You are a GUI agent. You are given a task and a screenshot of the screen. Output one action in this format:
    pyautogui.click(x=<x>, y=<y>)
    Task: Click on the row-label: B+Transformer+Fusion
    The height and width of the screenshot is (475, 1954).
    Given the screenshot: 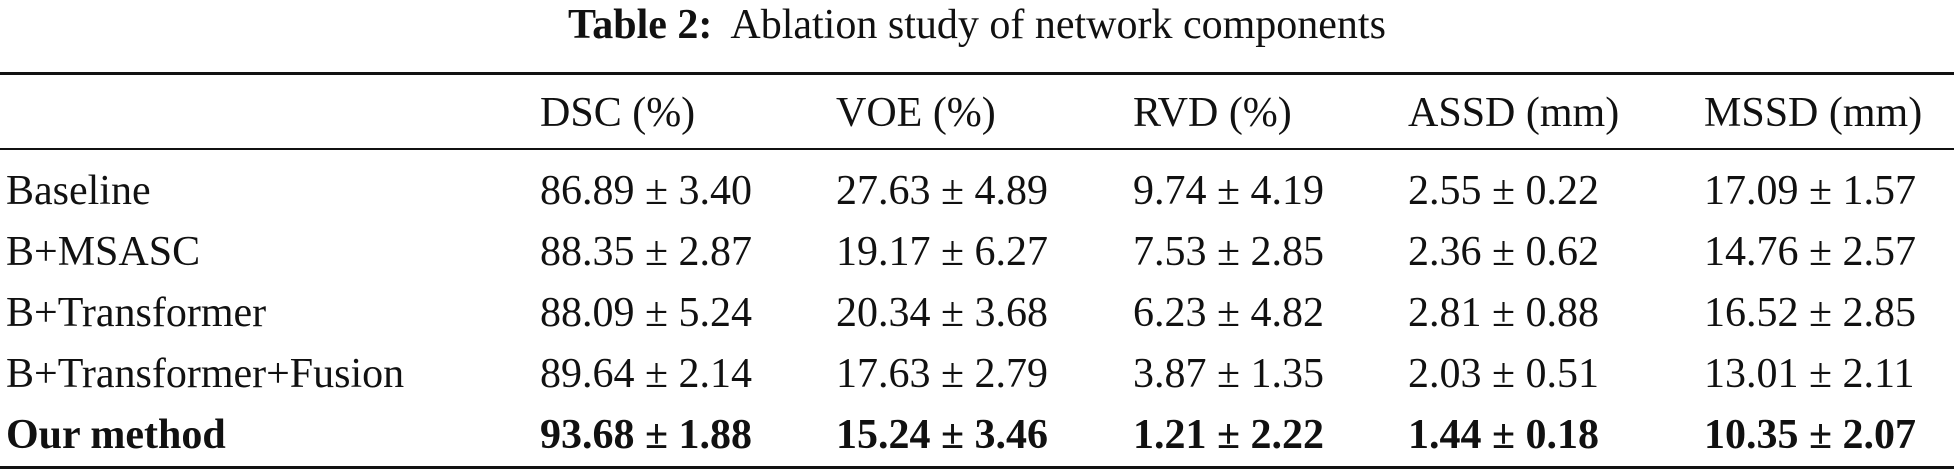 What is the action you would take?
    pyautogui.click(x=205, y=374)
    